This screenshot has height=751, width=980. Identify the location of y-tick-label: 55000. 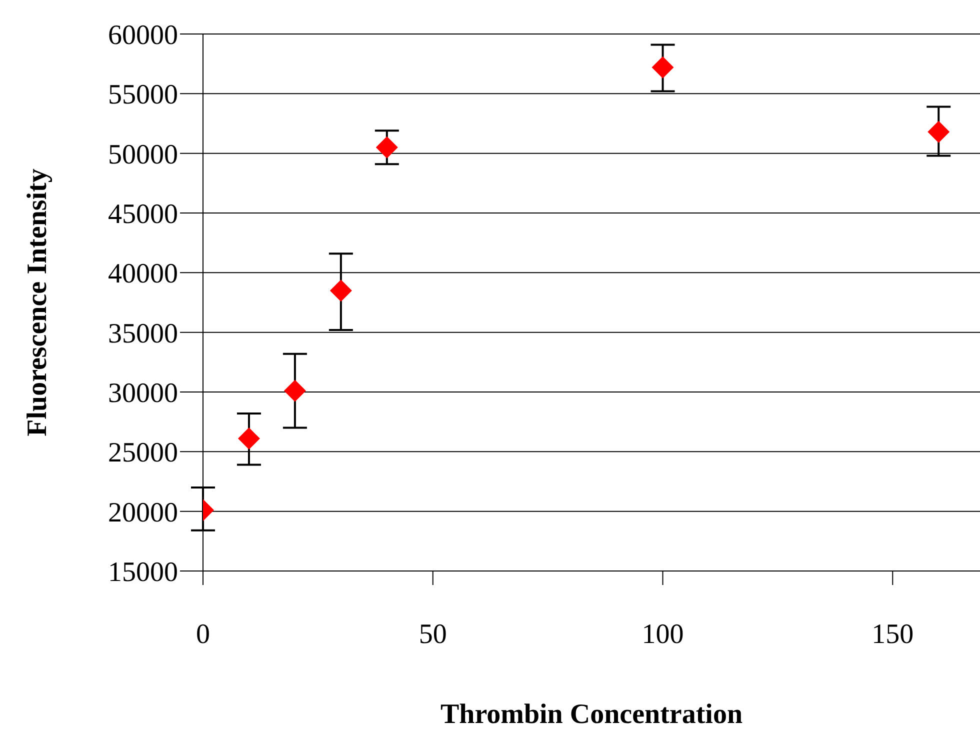
(143, 95).